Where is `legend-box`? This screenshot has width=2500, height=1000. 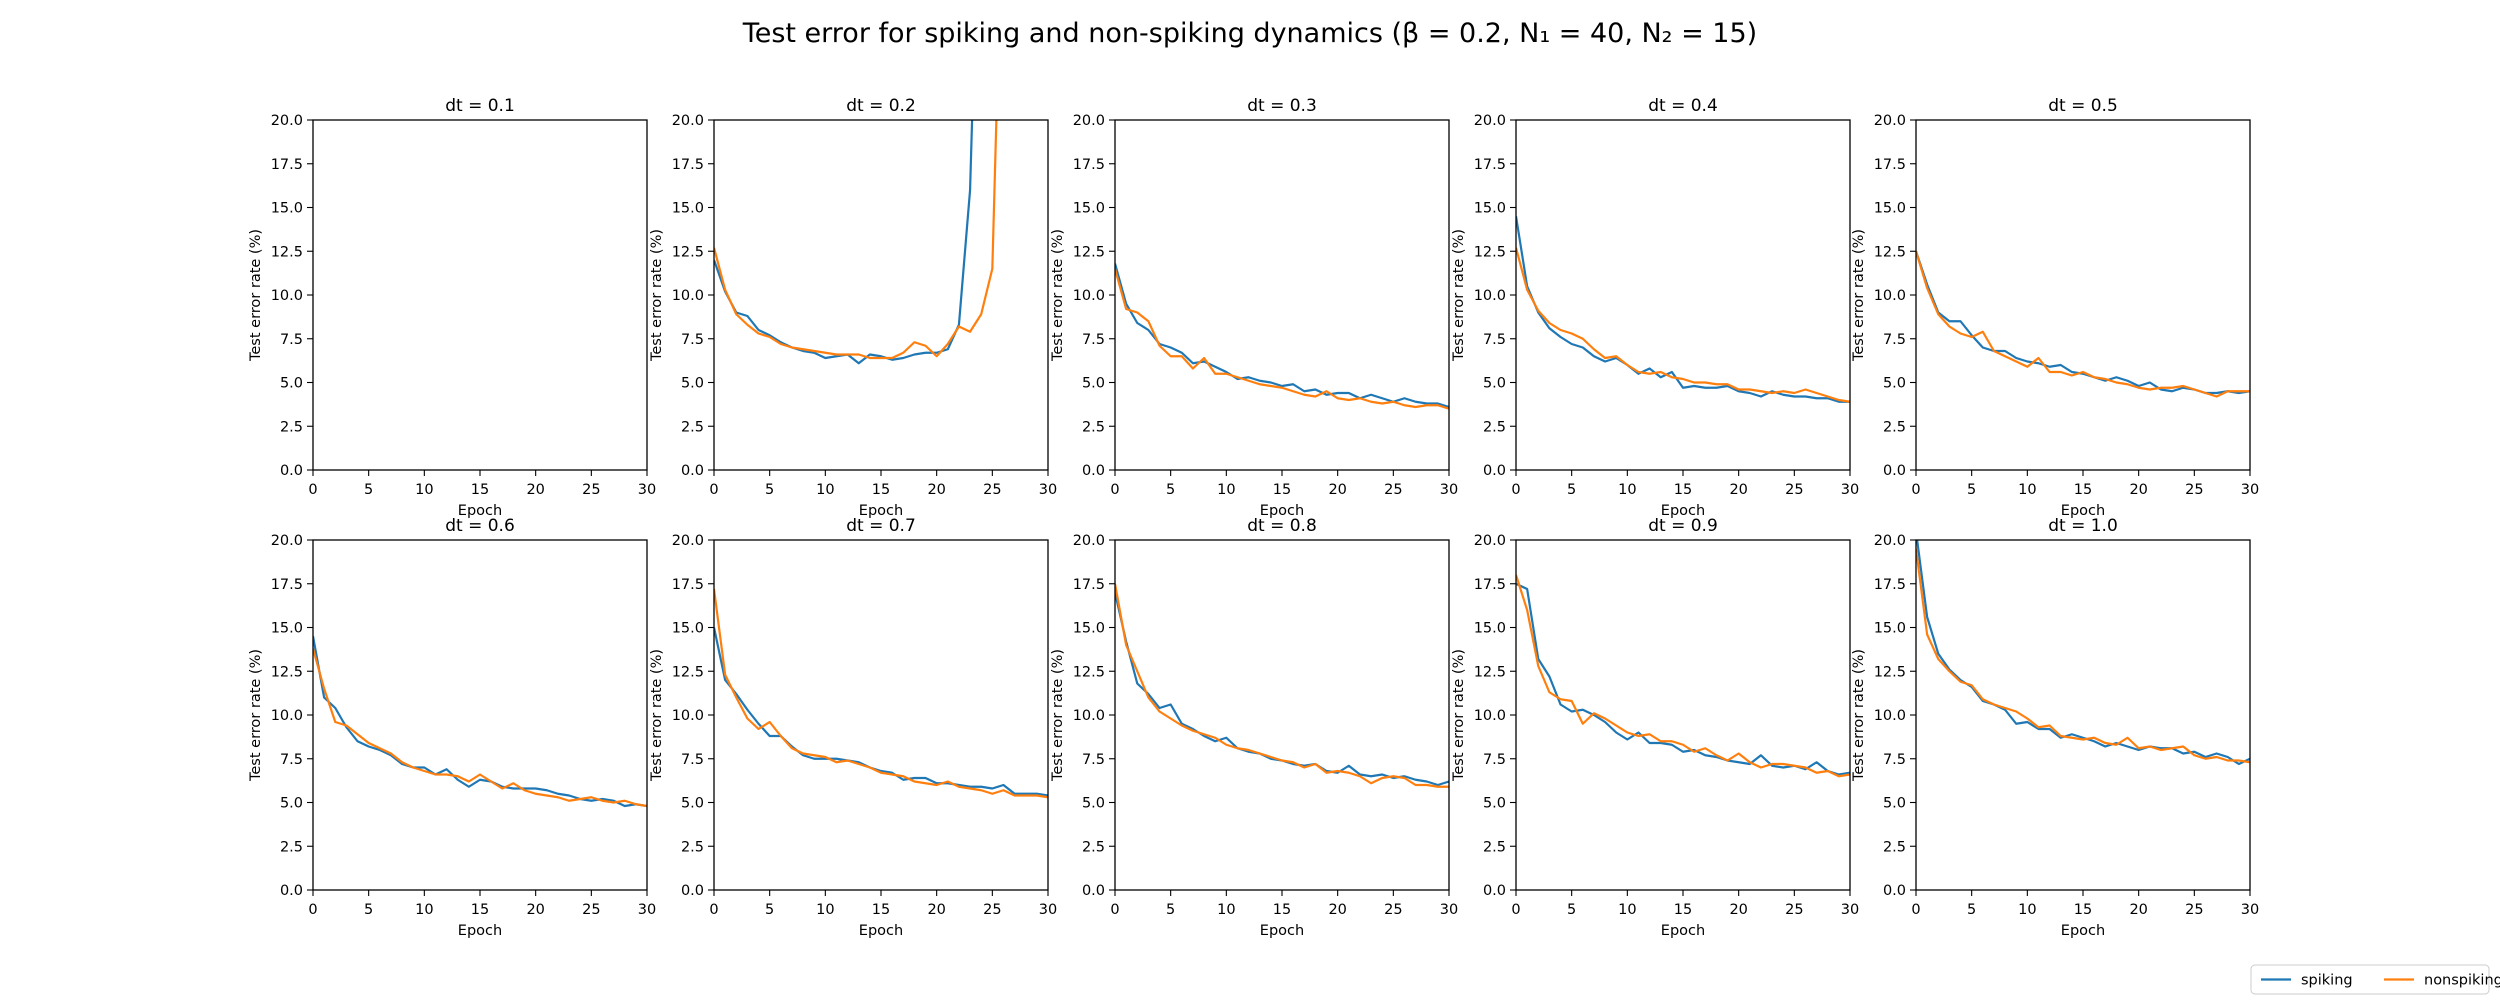
legend-box is located at coordinates (2370, 979).